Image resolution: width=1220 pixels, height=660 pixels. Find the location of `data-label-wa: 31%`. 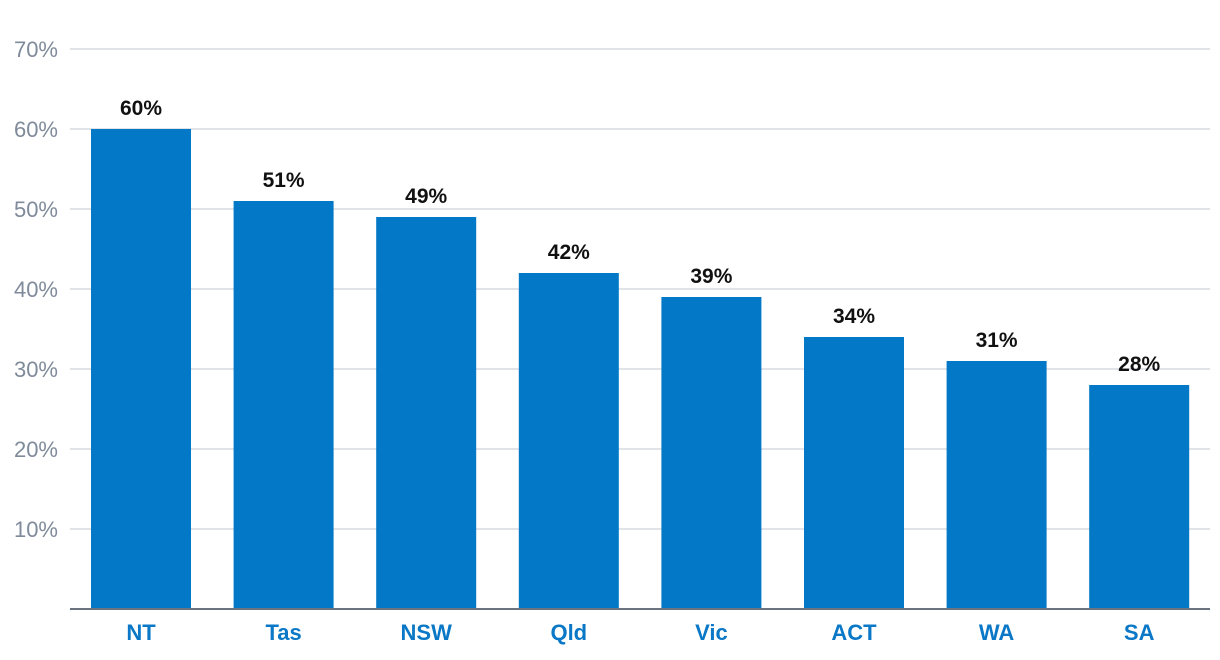

data-label-wa: 31% is located at coordinates (997, 340).